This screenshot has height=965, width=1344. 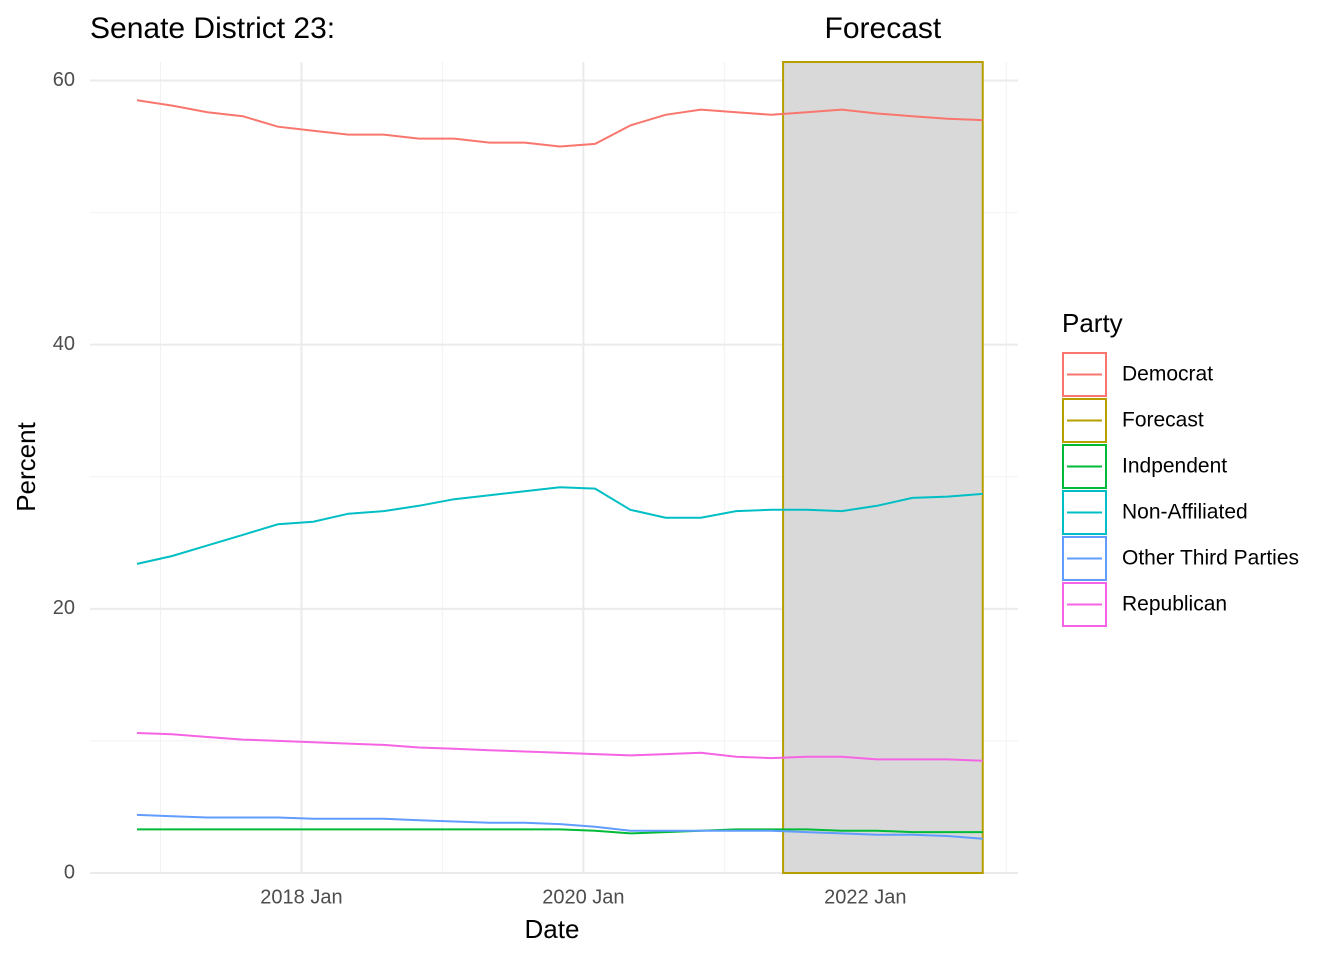 I want to click on legend-title: Party, so click(x=1092, y=323).